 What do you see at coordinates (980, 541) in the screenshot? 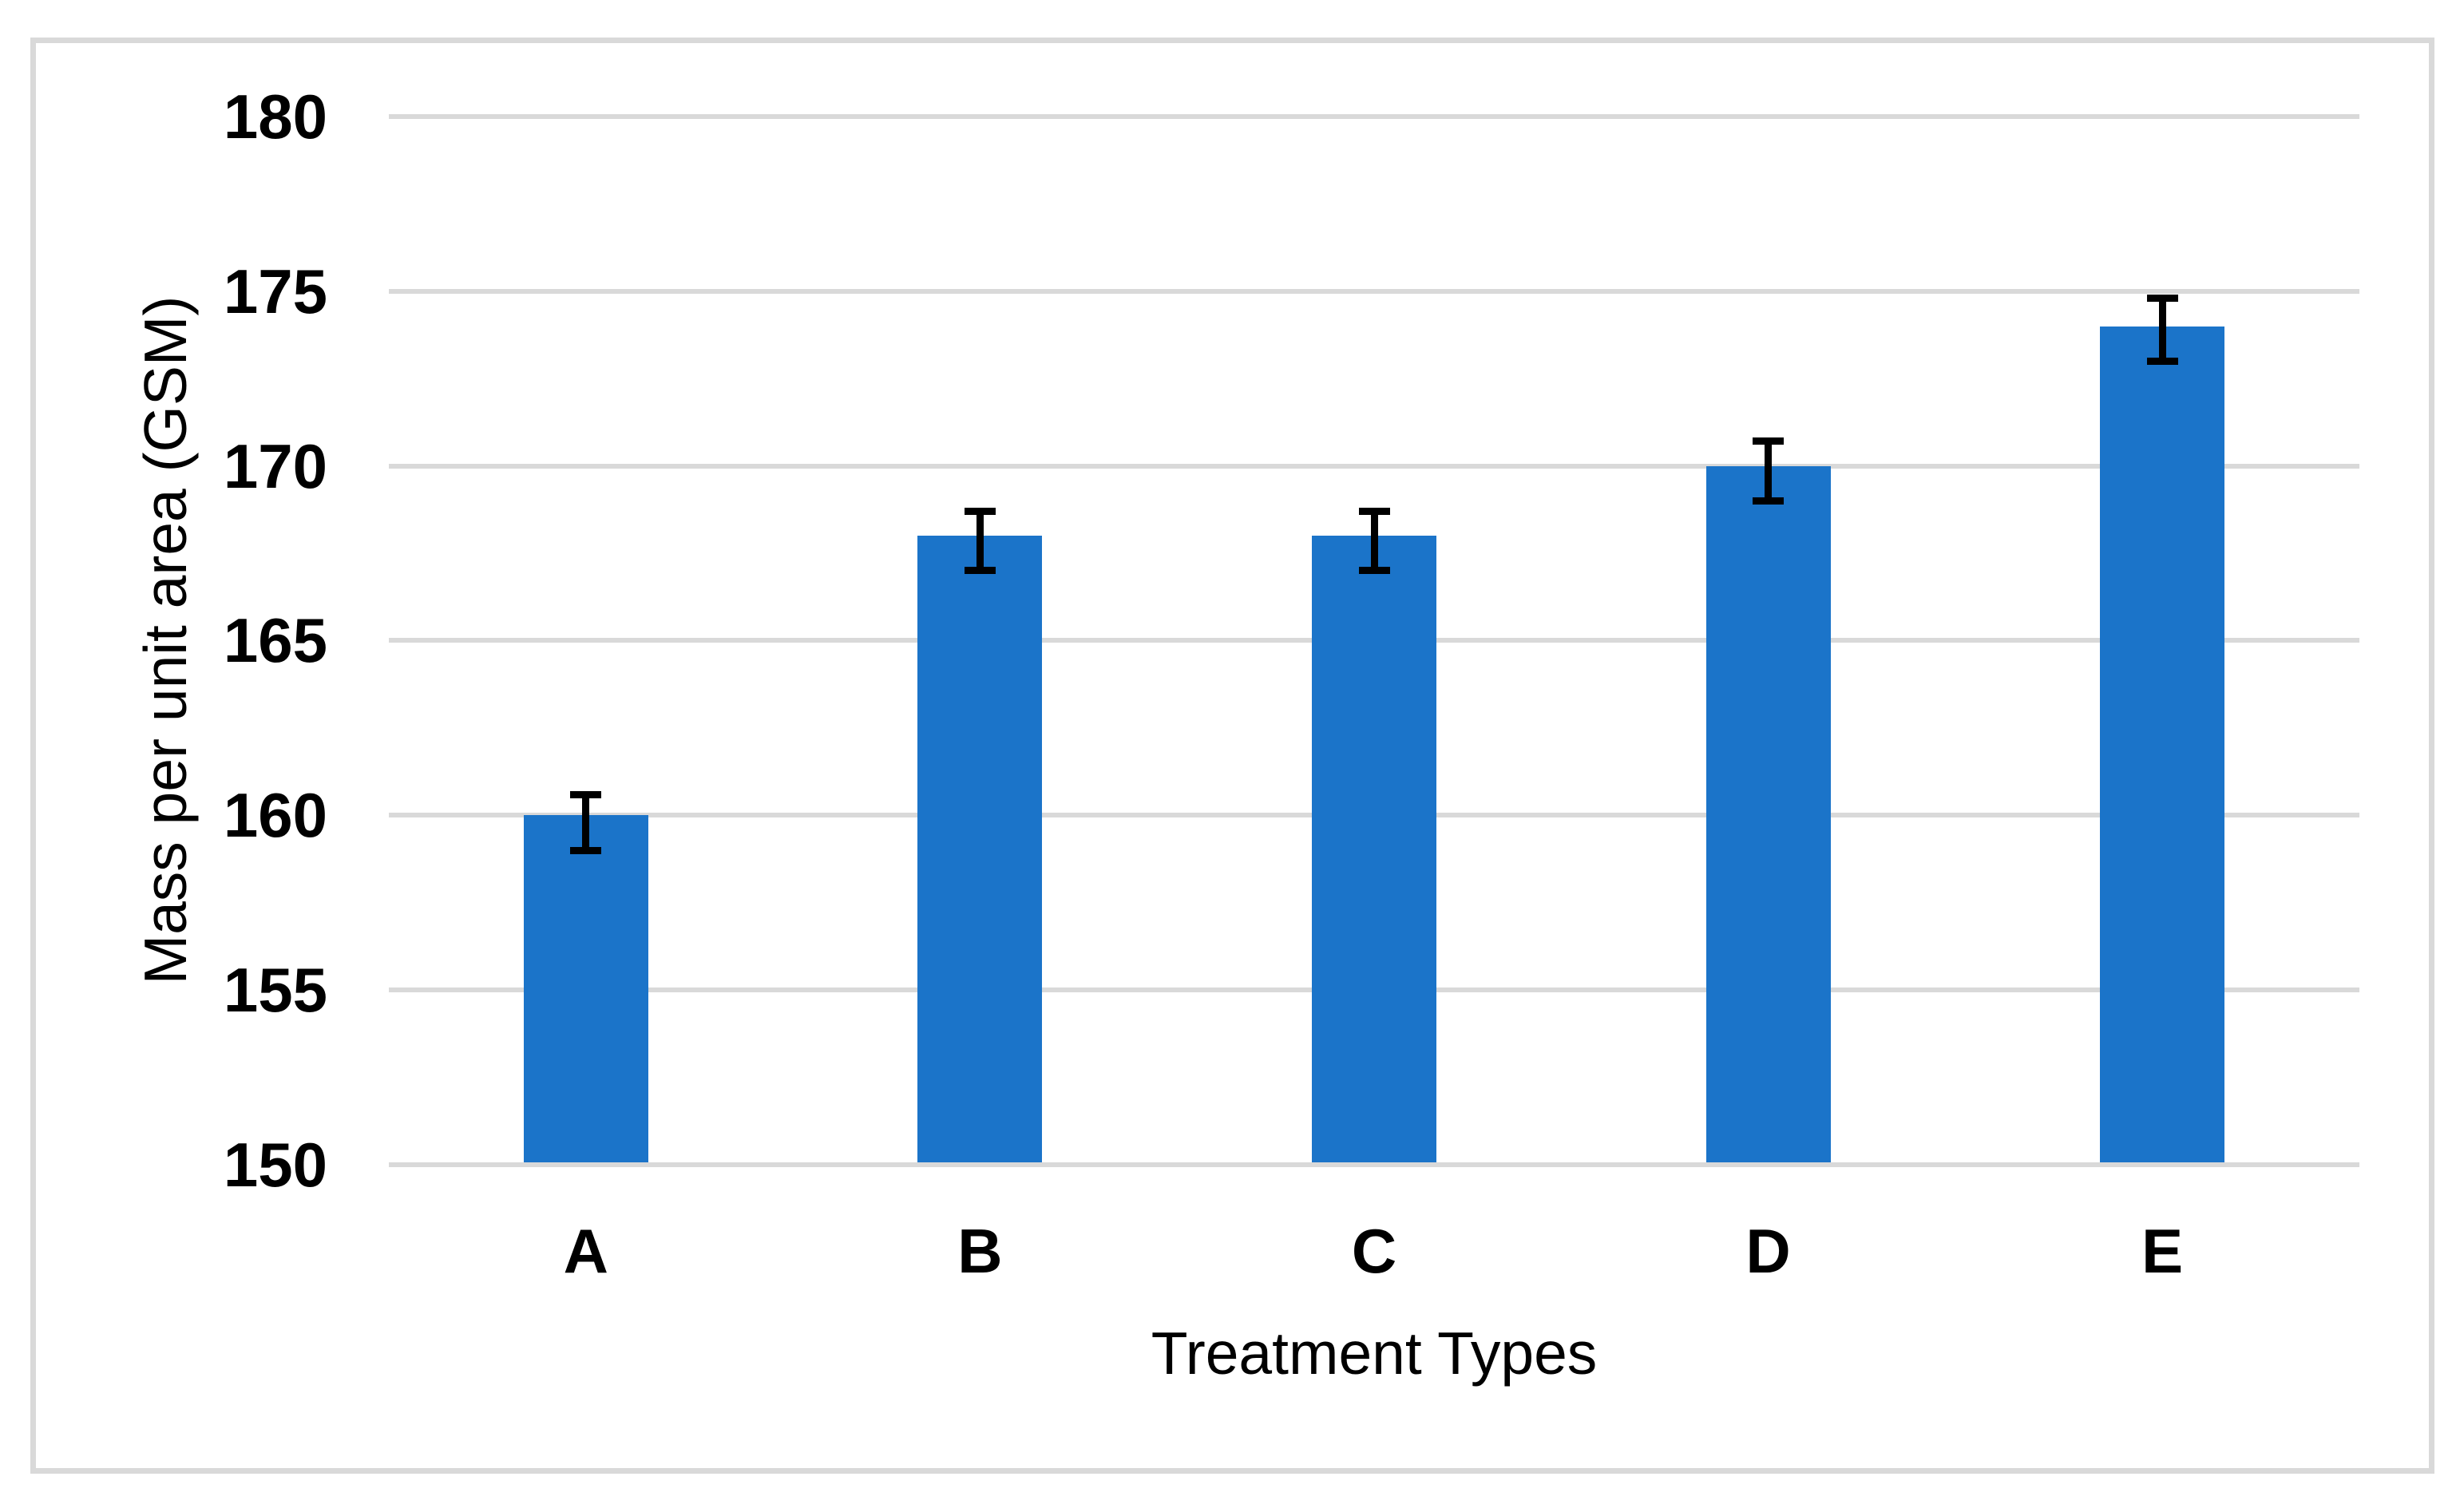
I see `error-bar-B-whisker` at bounding box center [980, 541].